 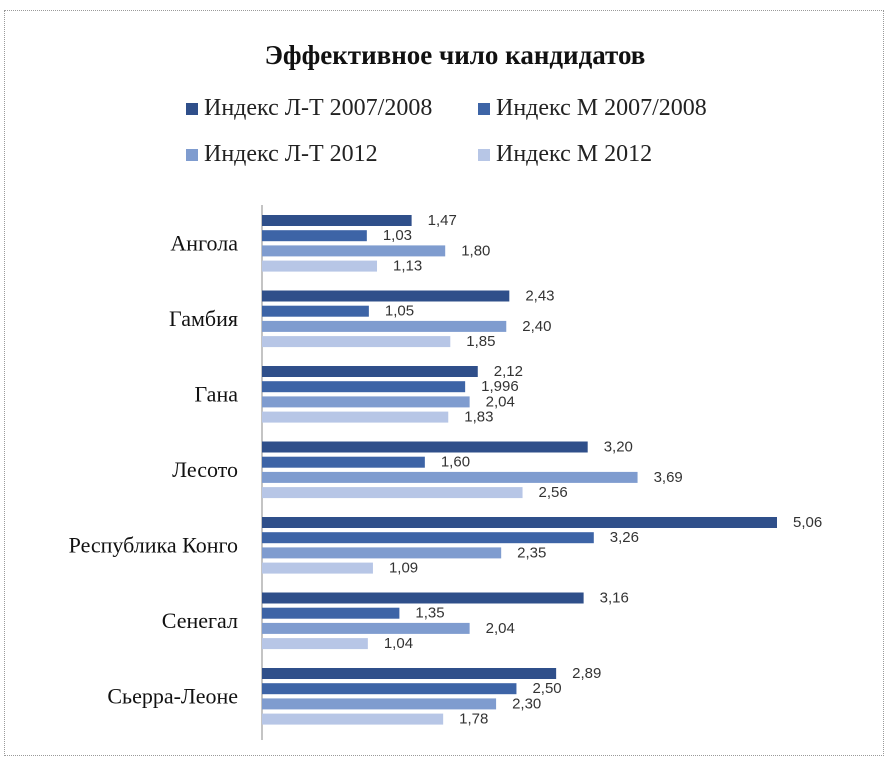 What do you see at coordinates (407, 266) in the screenshot?
I see `data-label: 1,13` at bounding box center [407, 266].